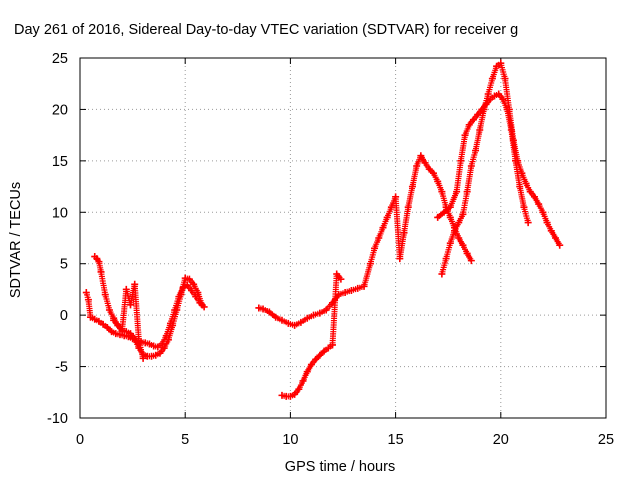  I want to click on series-5-markers, so click(311, 335).